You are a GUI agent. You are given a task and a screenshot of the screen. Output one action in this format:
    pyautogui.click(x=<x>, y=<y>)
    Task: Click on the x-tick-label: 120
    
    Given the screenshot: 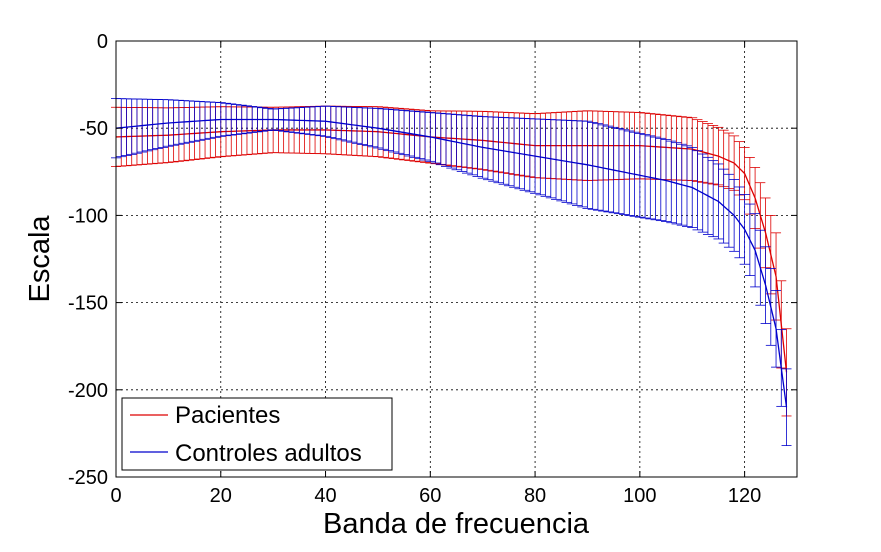 What is the action you would take?
    pyautogui.click(x=744, y=496)
    